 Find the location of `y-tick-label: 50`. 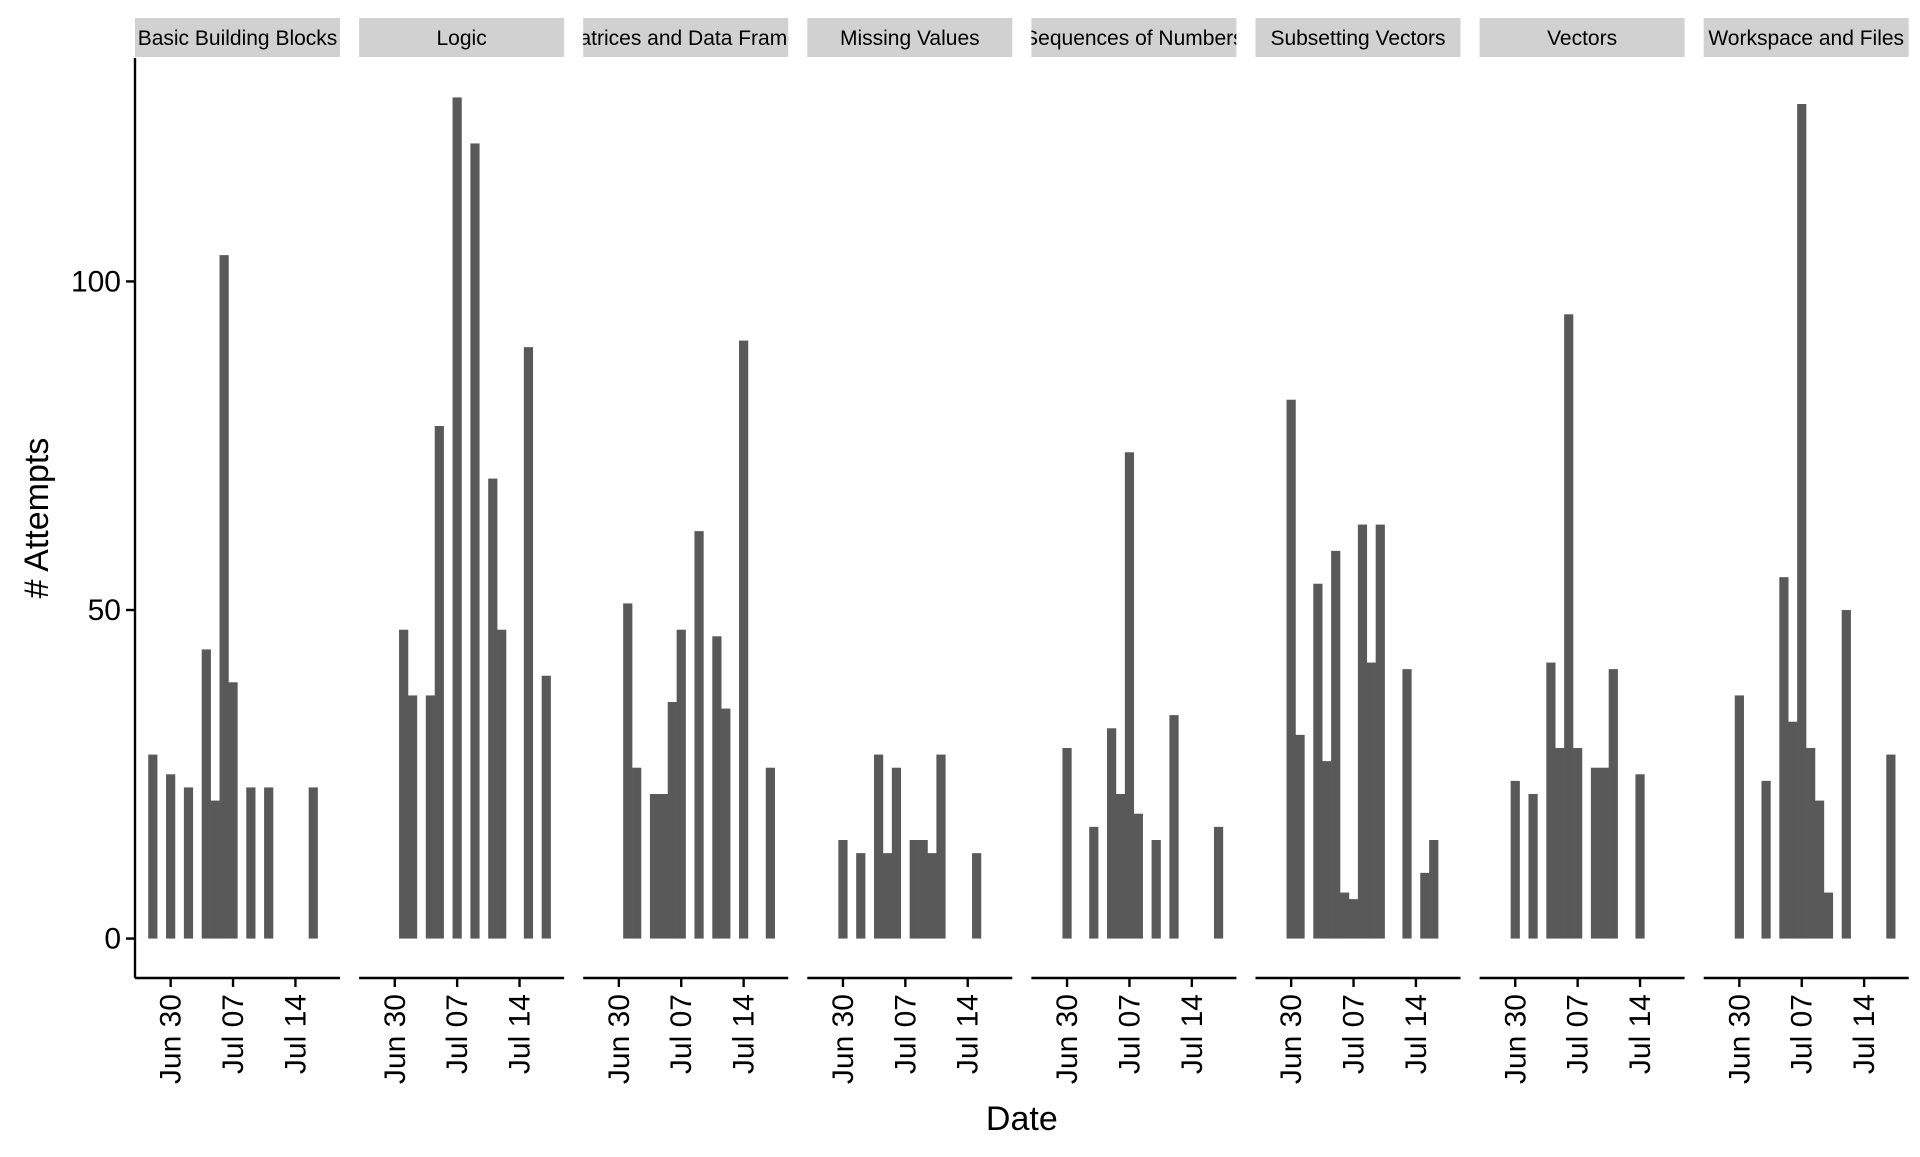

y-tick-label: 50 is located at coordinates (104, 610).